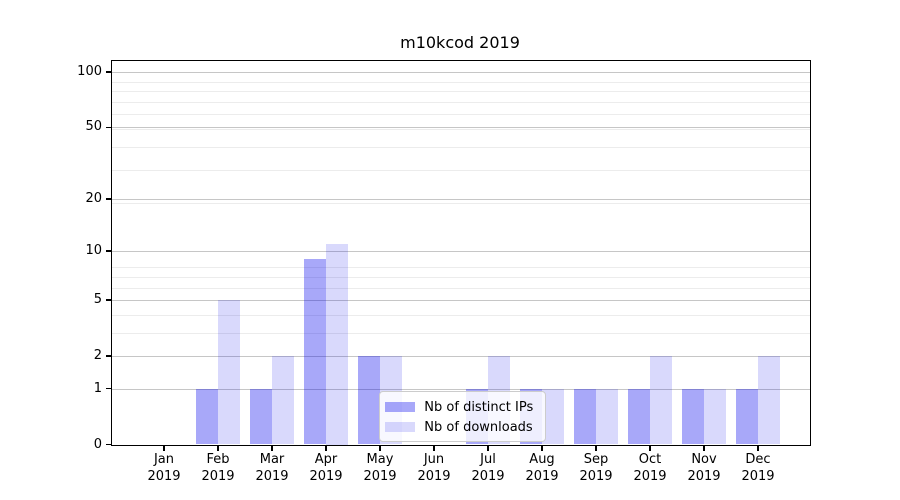 The height and width of the screenshot is (500, 900). Describe the element at coordinates (434, 459) in the screenshot. I see `x-tick-month: Jun` at that location.